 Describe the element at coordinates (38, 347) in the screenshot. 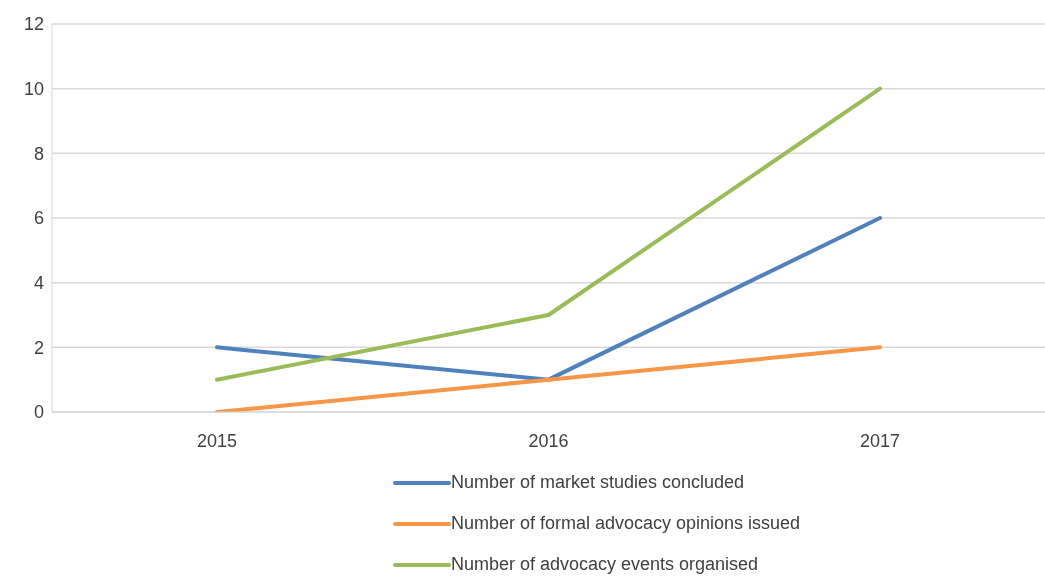

I see `y-tick-label: 2` at that location.